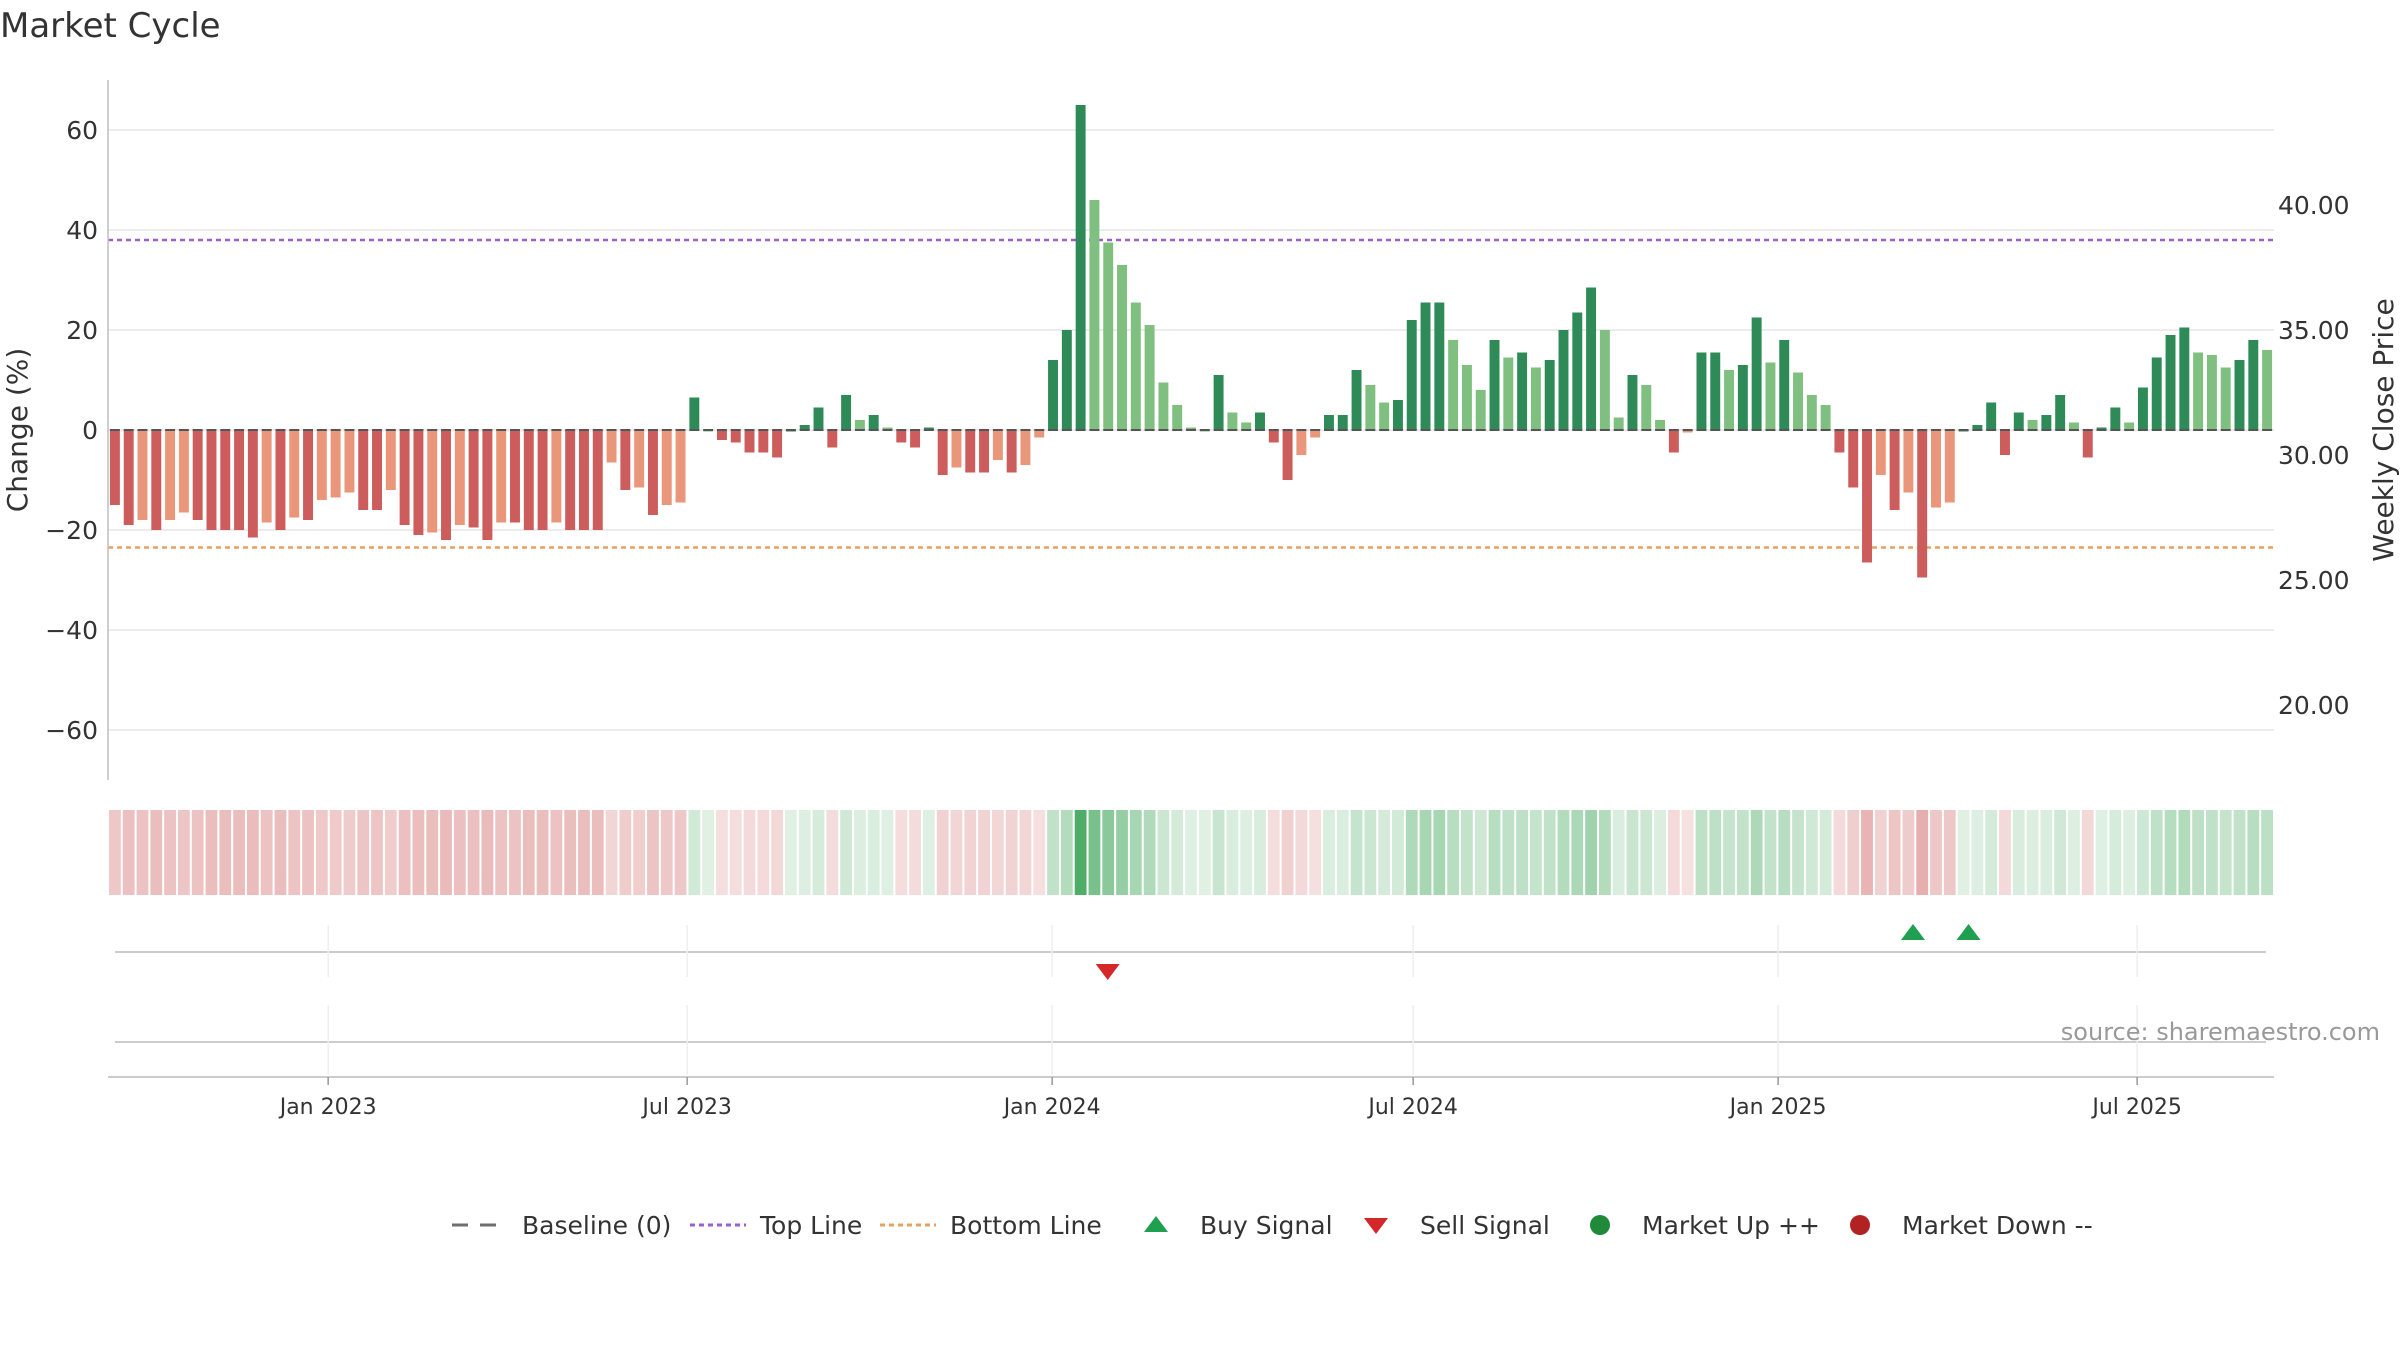 Image resolution: width=2400 pixels, height=1350 pixels. Describe the element at coordinates (1731, 1225) in the screenshot. I see `legend-label: Market Up ++` at that location.